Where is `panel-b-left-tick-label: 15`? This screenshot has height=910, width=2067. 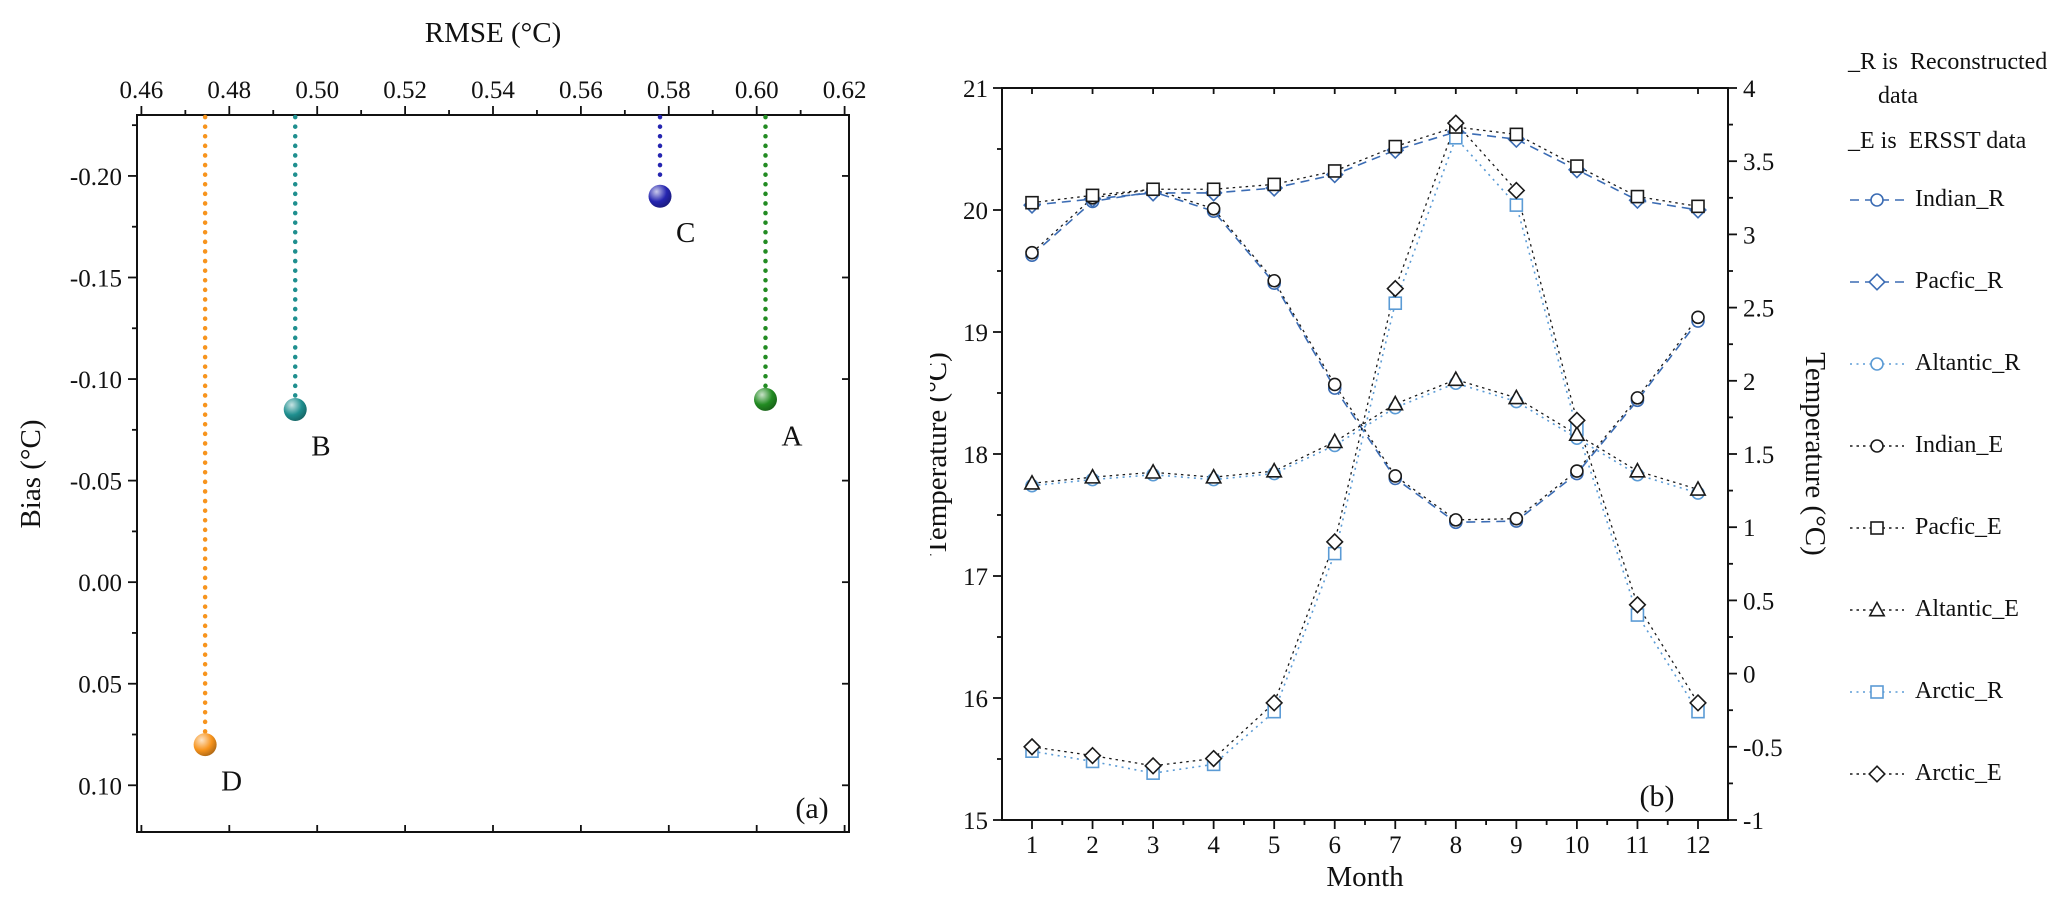 panel-b-left-tick-label: 15 is located at coordinates (975, 821).